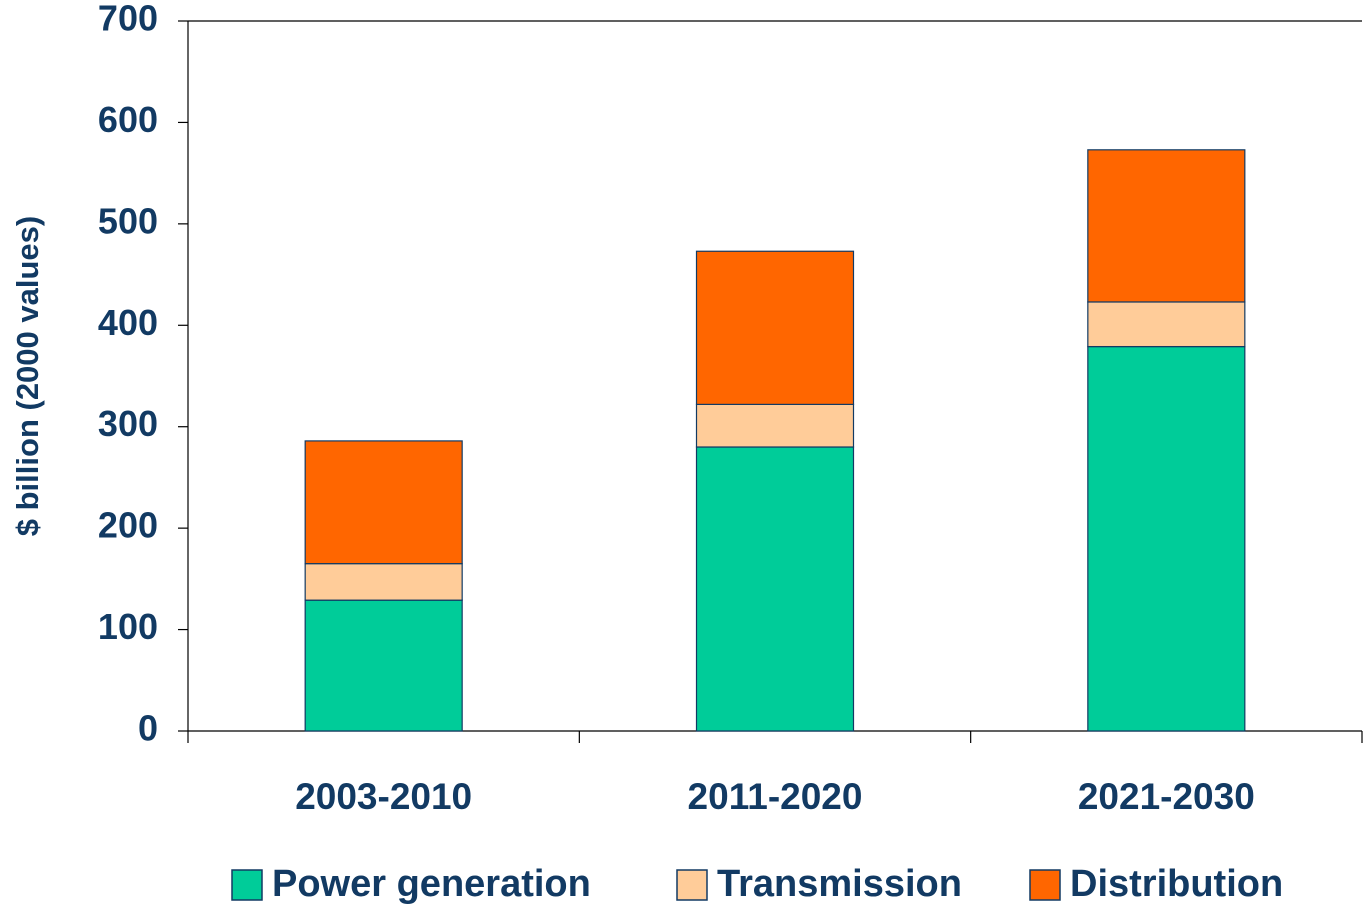 The width and height of the screenshot is (1369, 908). I want to click on y-tick-label: 700, so click(128, 19).